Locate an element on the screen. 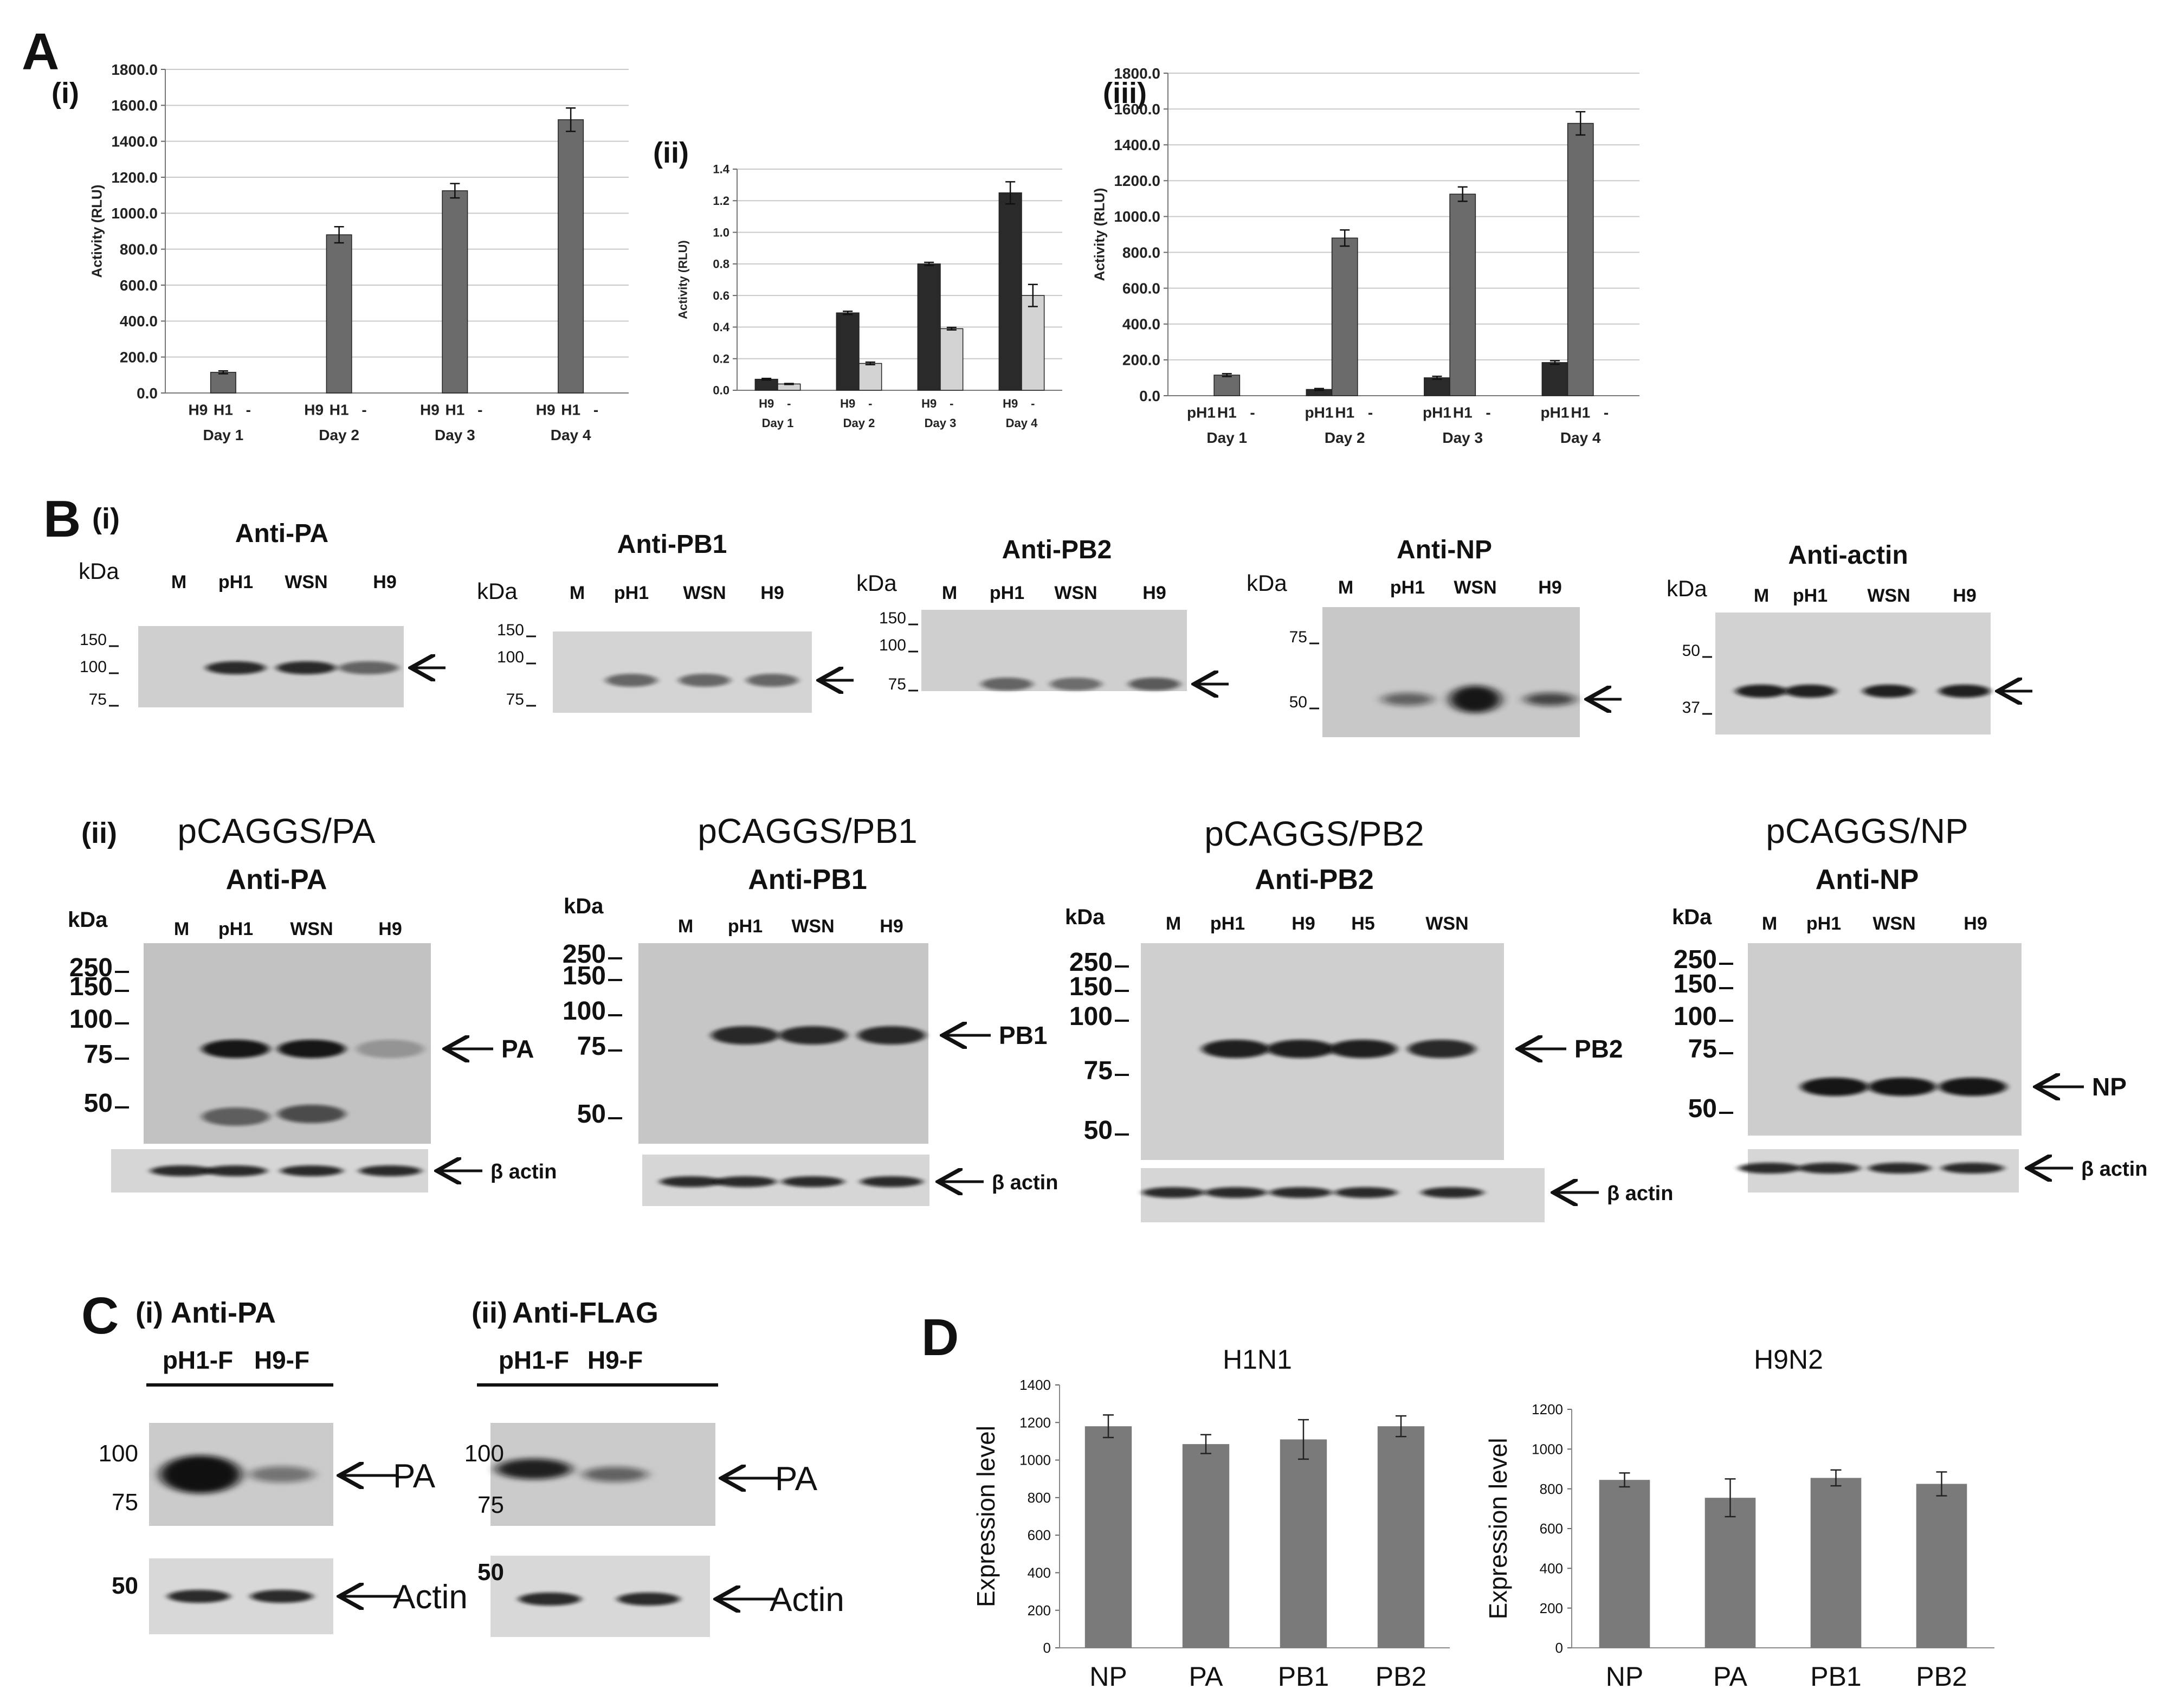 This screenshot has height=1708, width=2176. y-tick-label: 400.0 is located at coordinates (139, 321).